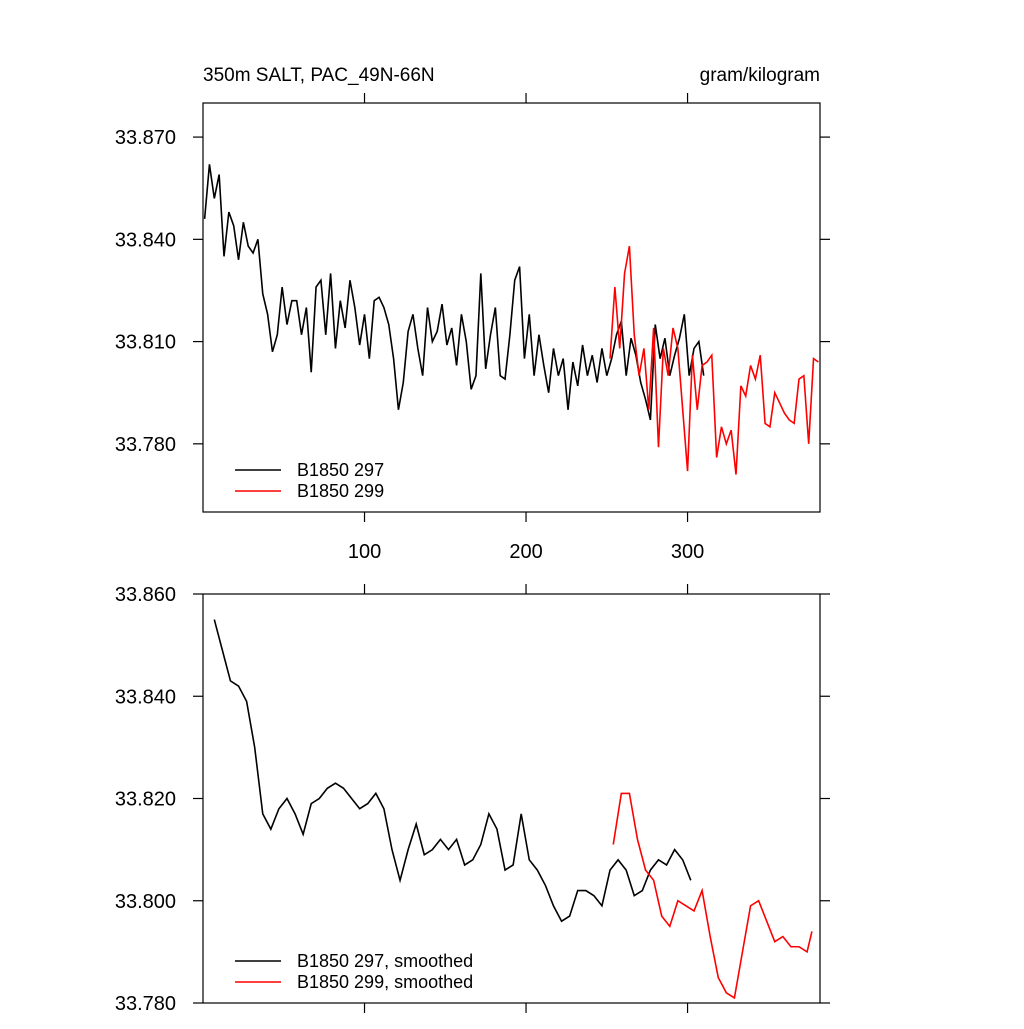 This screenshot has width=1024, height=1029. I want to click on legend-label: B1850 297, so click(340, 470).